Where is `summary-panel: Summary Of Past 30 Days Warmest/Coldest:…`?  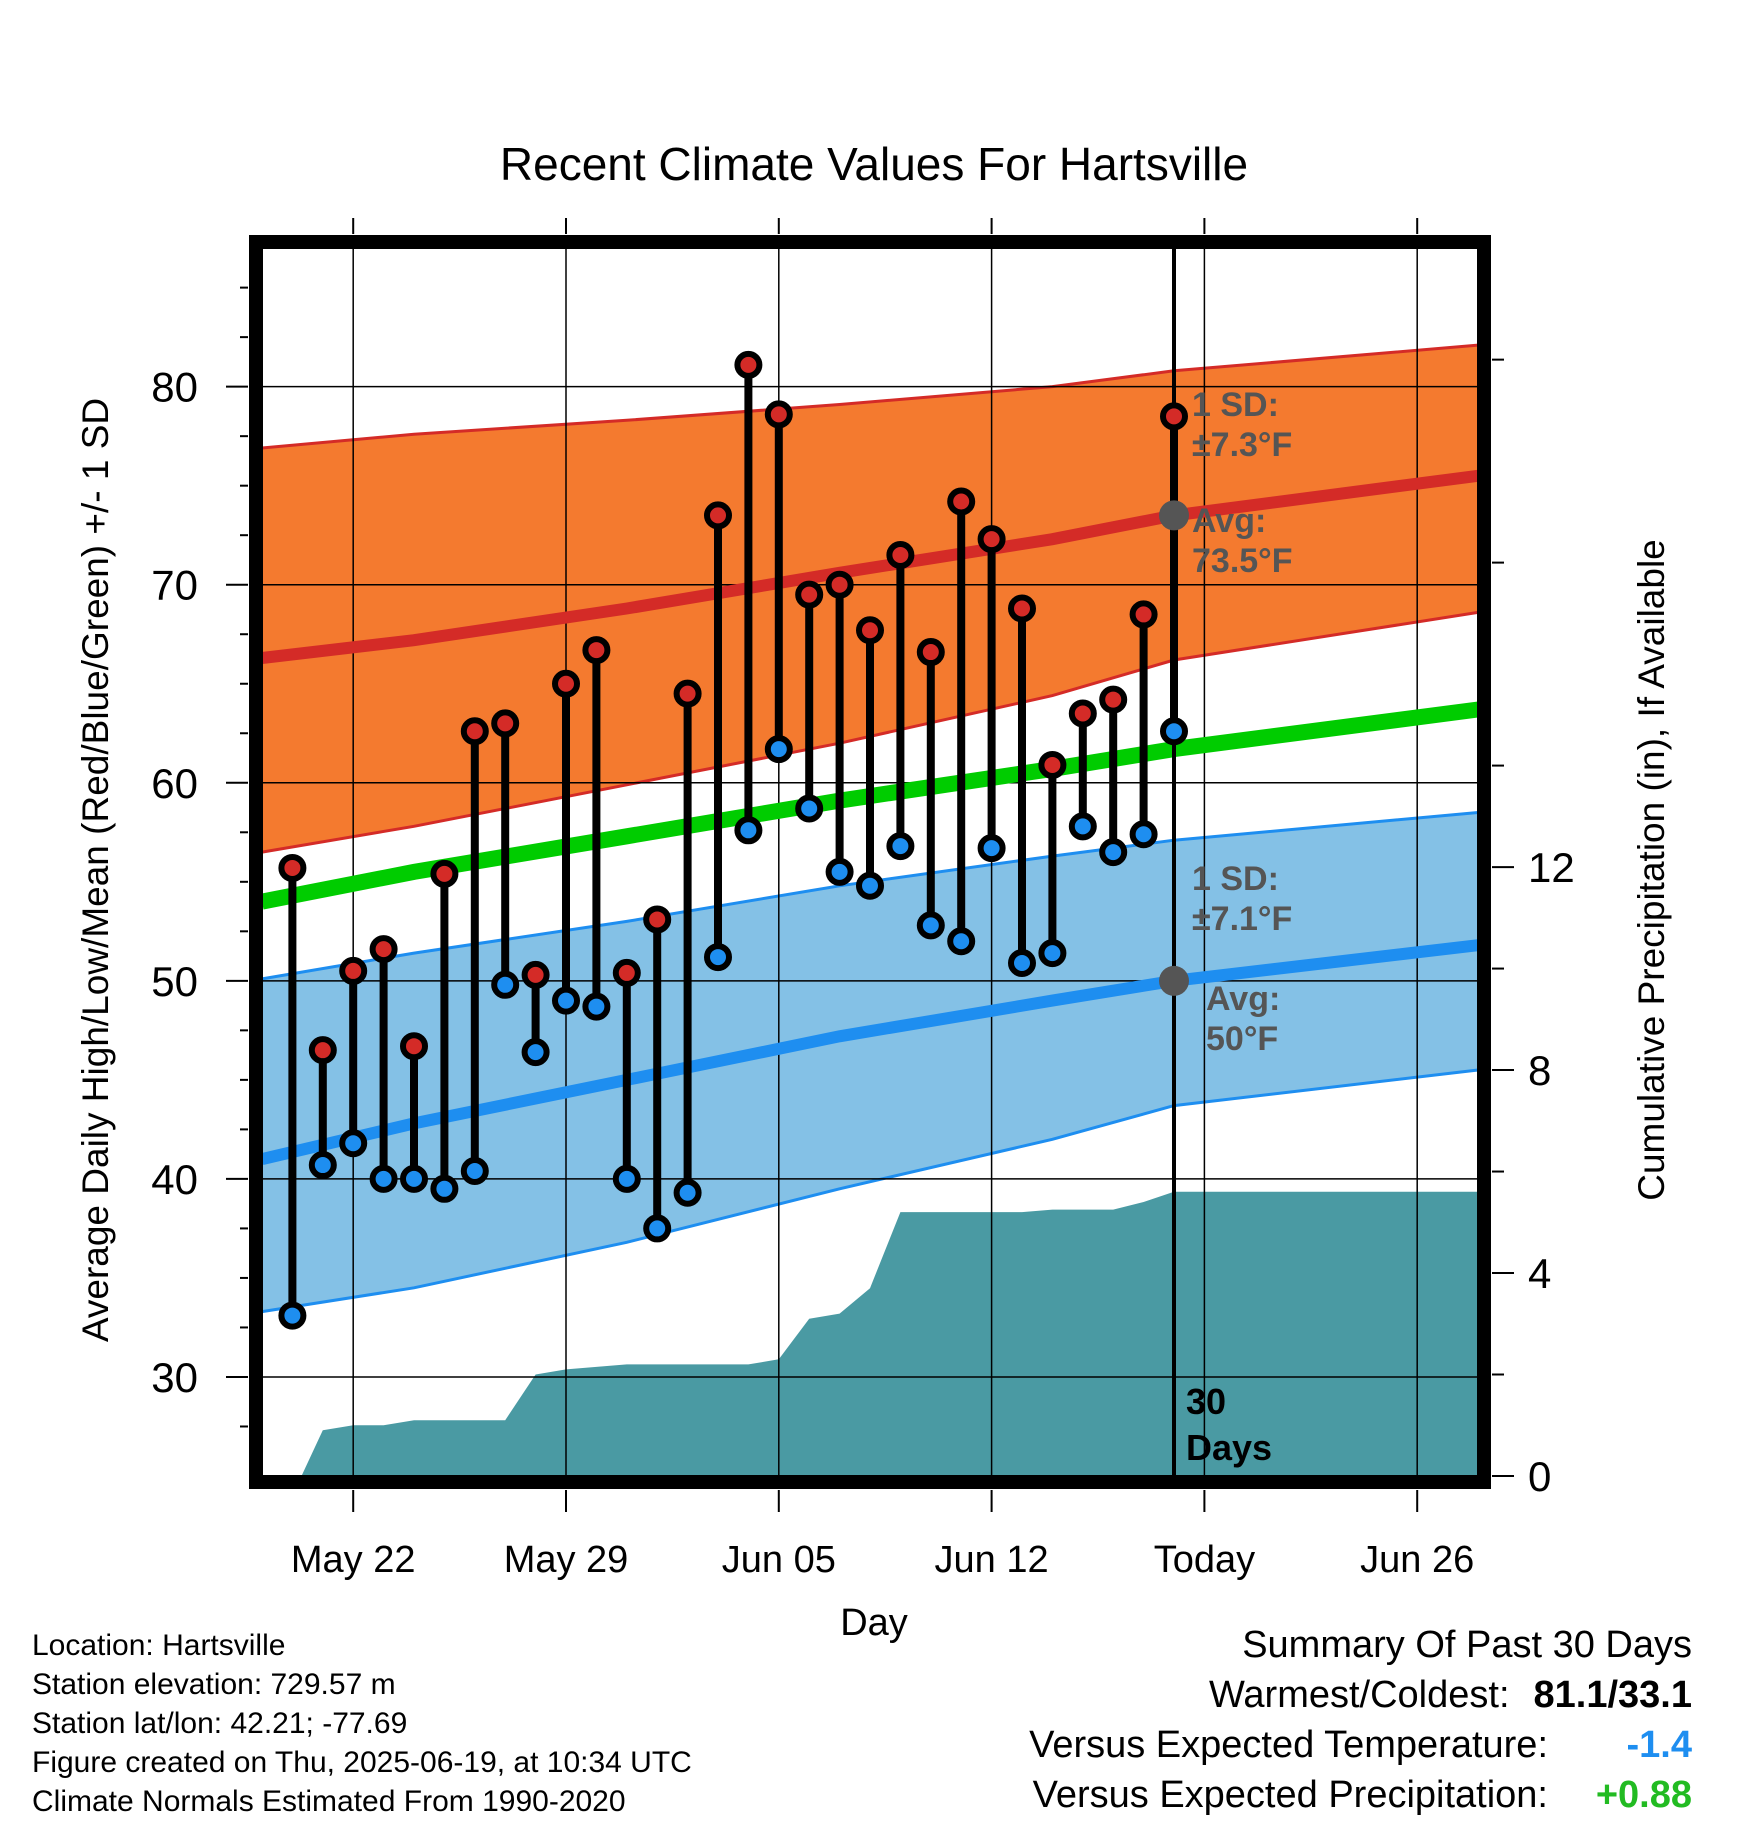
summary-panel: Summary Of Past 30 Days Warmest/Coldest:… is located at coordinates (1360, 1720).